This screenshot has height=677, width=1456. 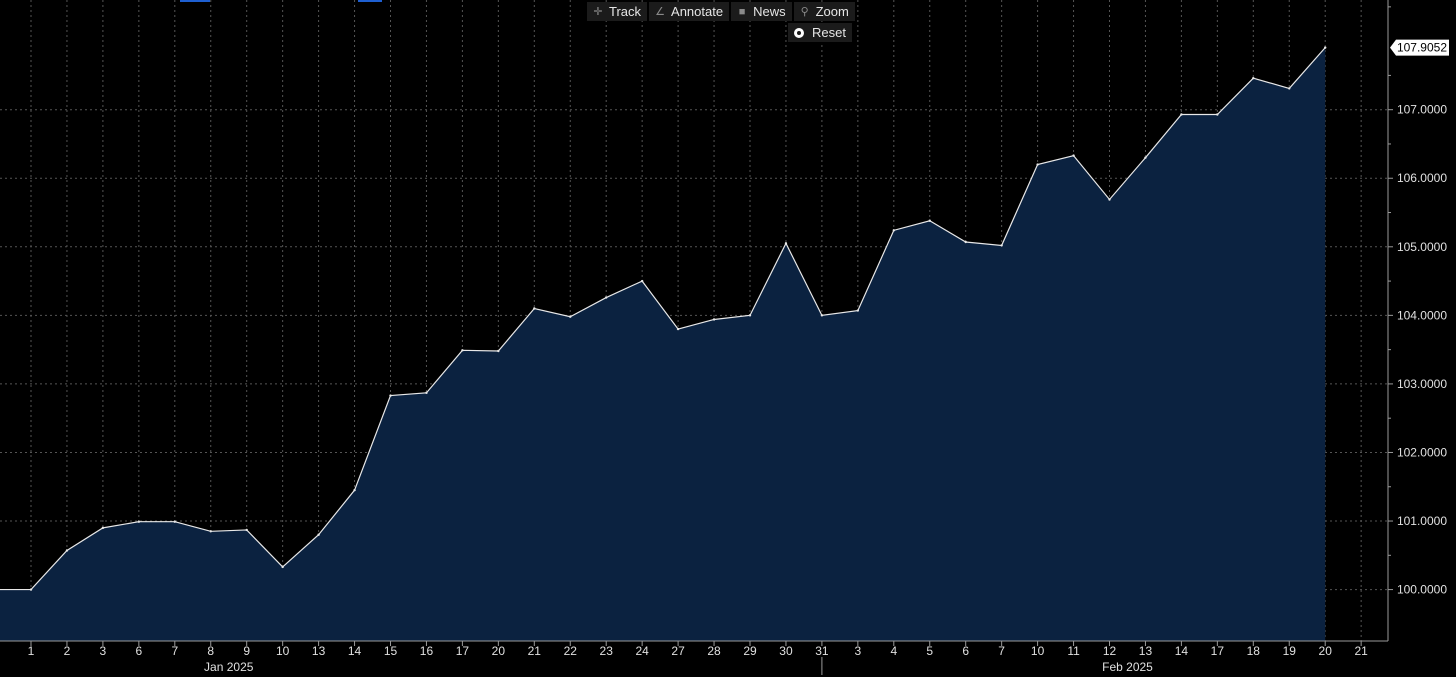 I want to click on reset-button: Reset, so click(x=820, y=32).